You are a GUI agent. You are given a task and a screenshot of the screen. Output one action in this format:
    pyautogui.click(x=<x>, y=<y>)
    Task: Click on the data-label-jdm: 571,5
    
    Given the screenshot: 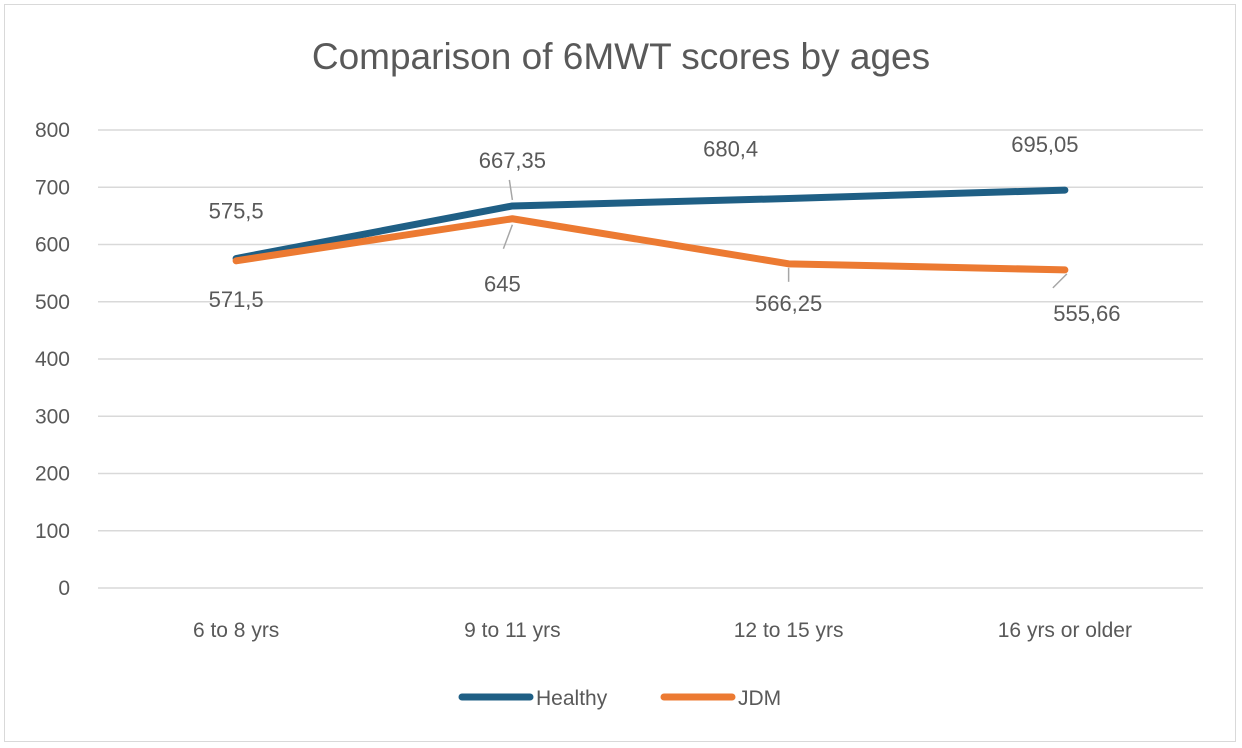 What is the action you would take?
    pyautogui.click(x=236, y=299)
    